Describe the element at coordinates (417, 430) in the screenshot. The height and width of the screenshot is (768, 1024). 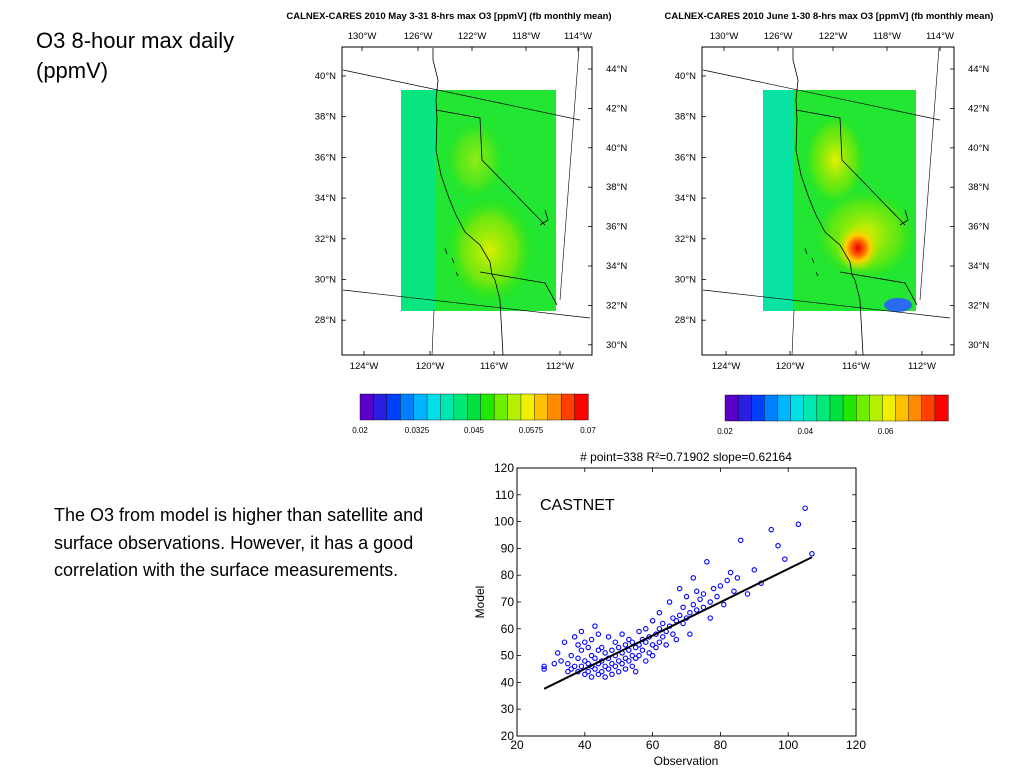
I see `colorbar-label: 0.0325` at that location.